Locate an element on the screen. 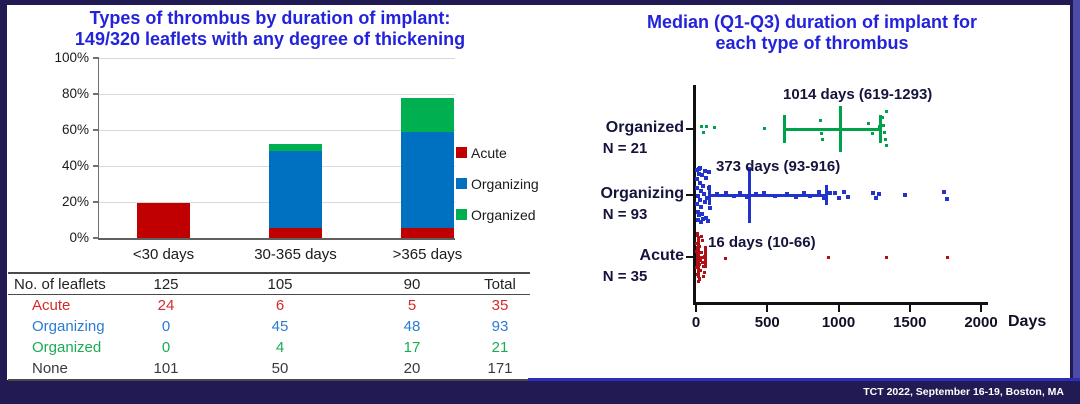 The width and height of the screenshot is (1080, 404). table-cell: 45 is located at coordinates (280, 326).